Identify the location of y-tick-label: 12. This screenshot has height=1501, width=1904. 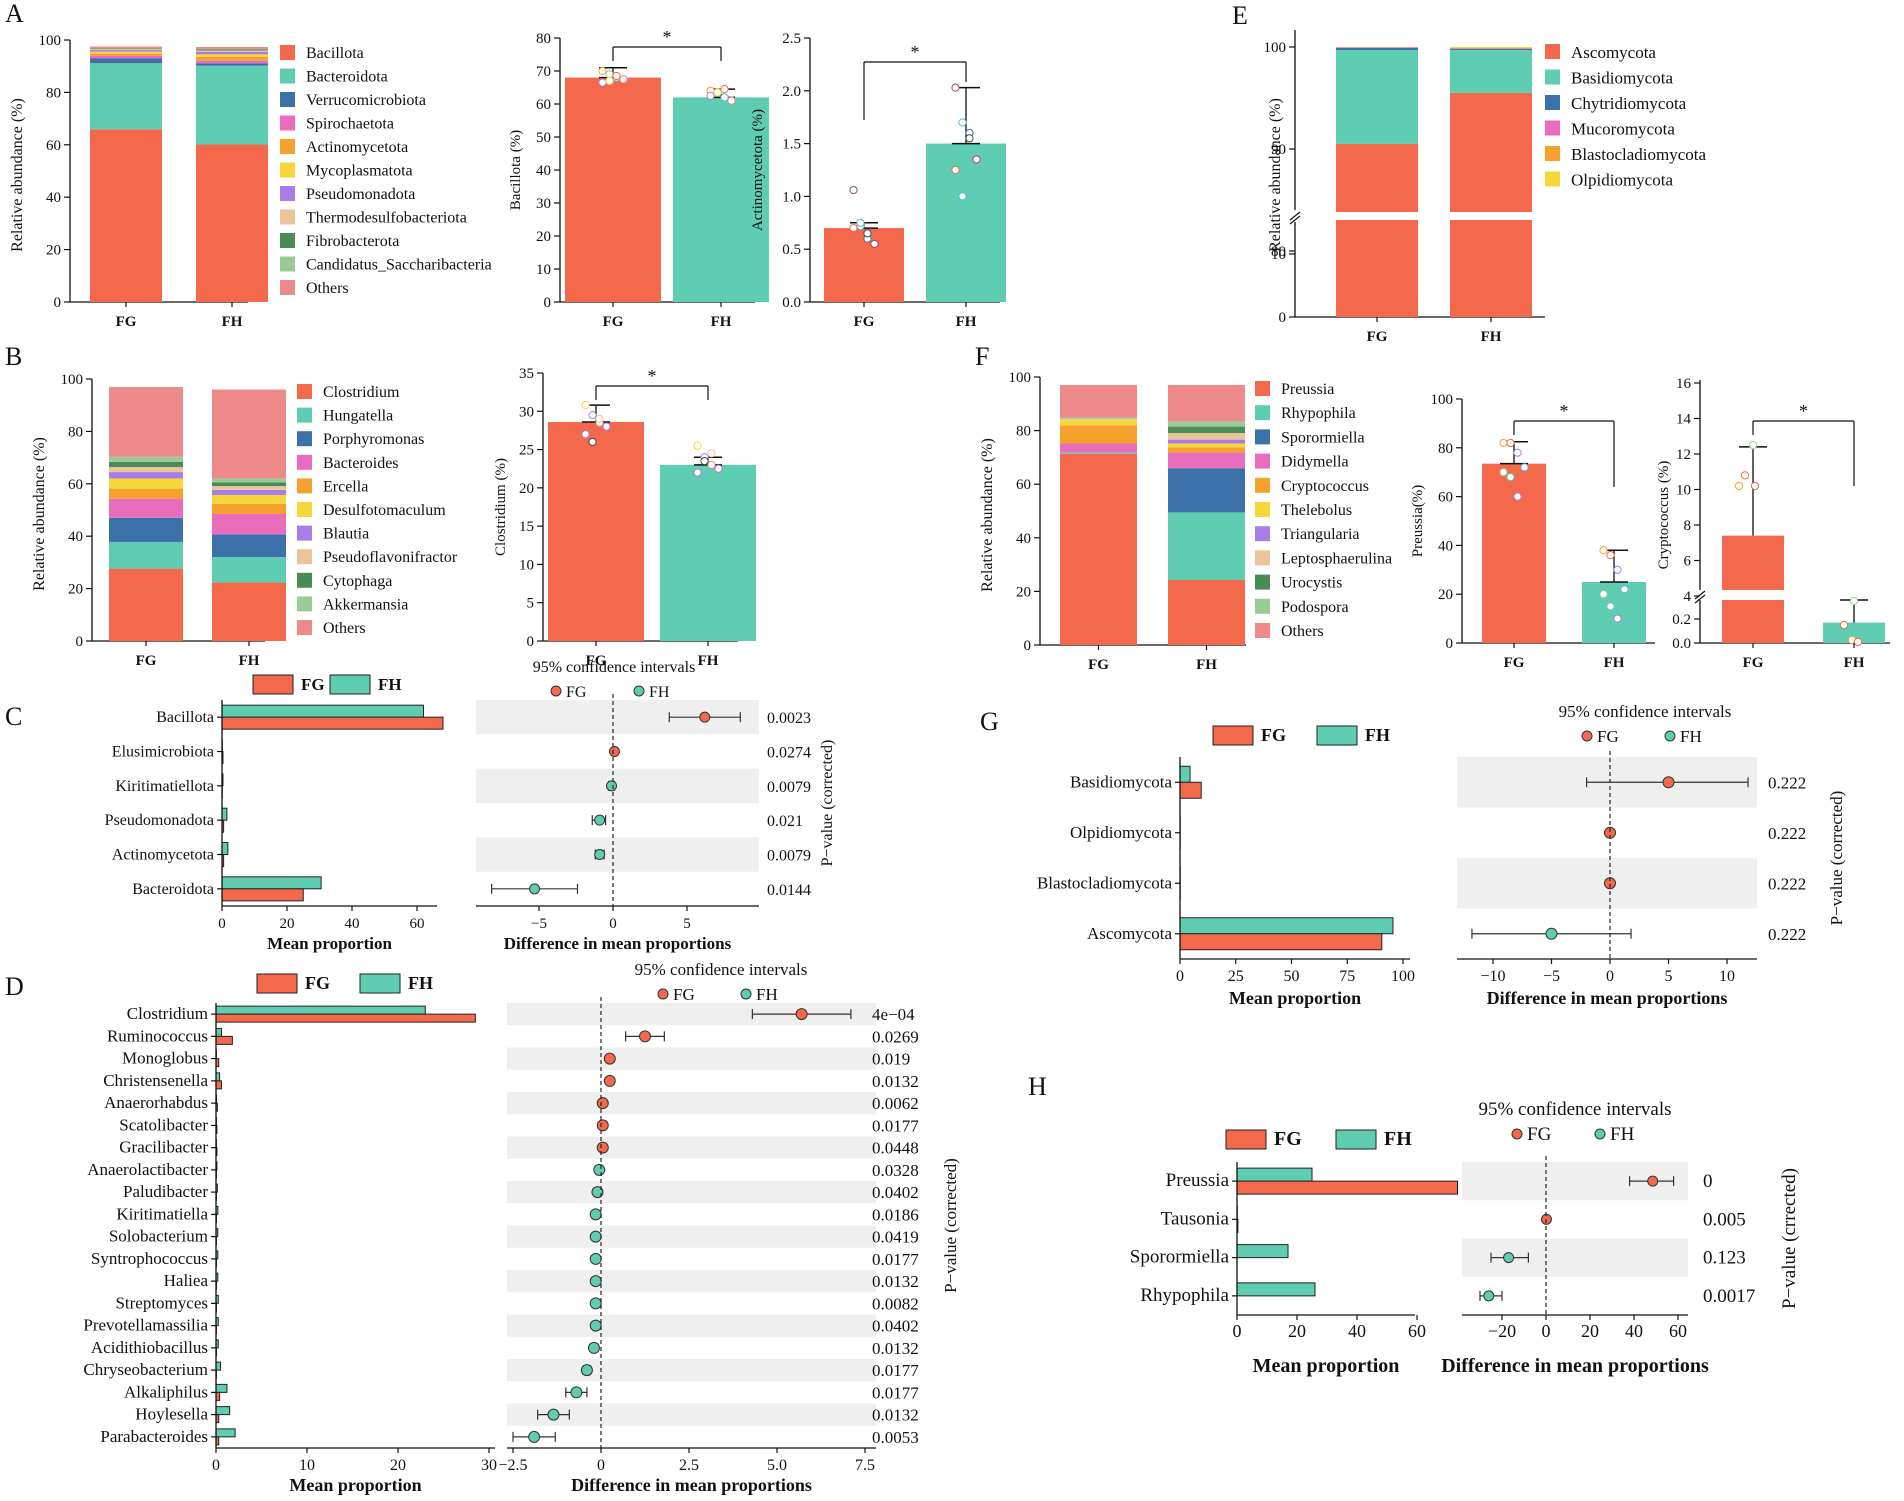
(1683, 455).